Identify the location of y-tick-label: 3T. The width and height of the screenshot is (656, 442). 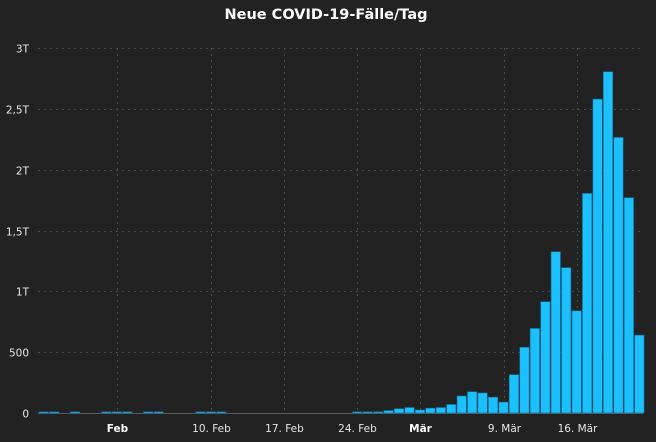
(23, 50).